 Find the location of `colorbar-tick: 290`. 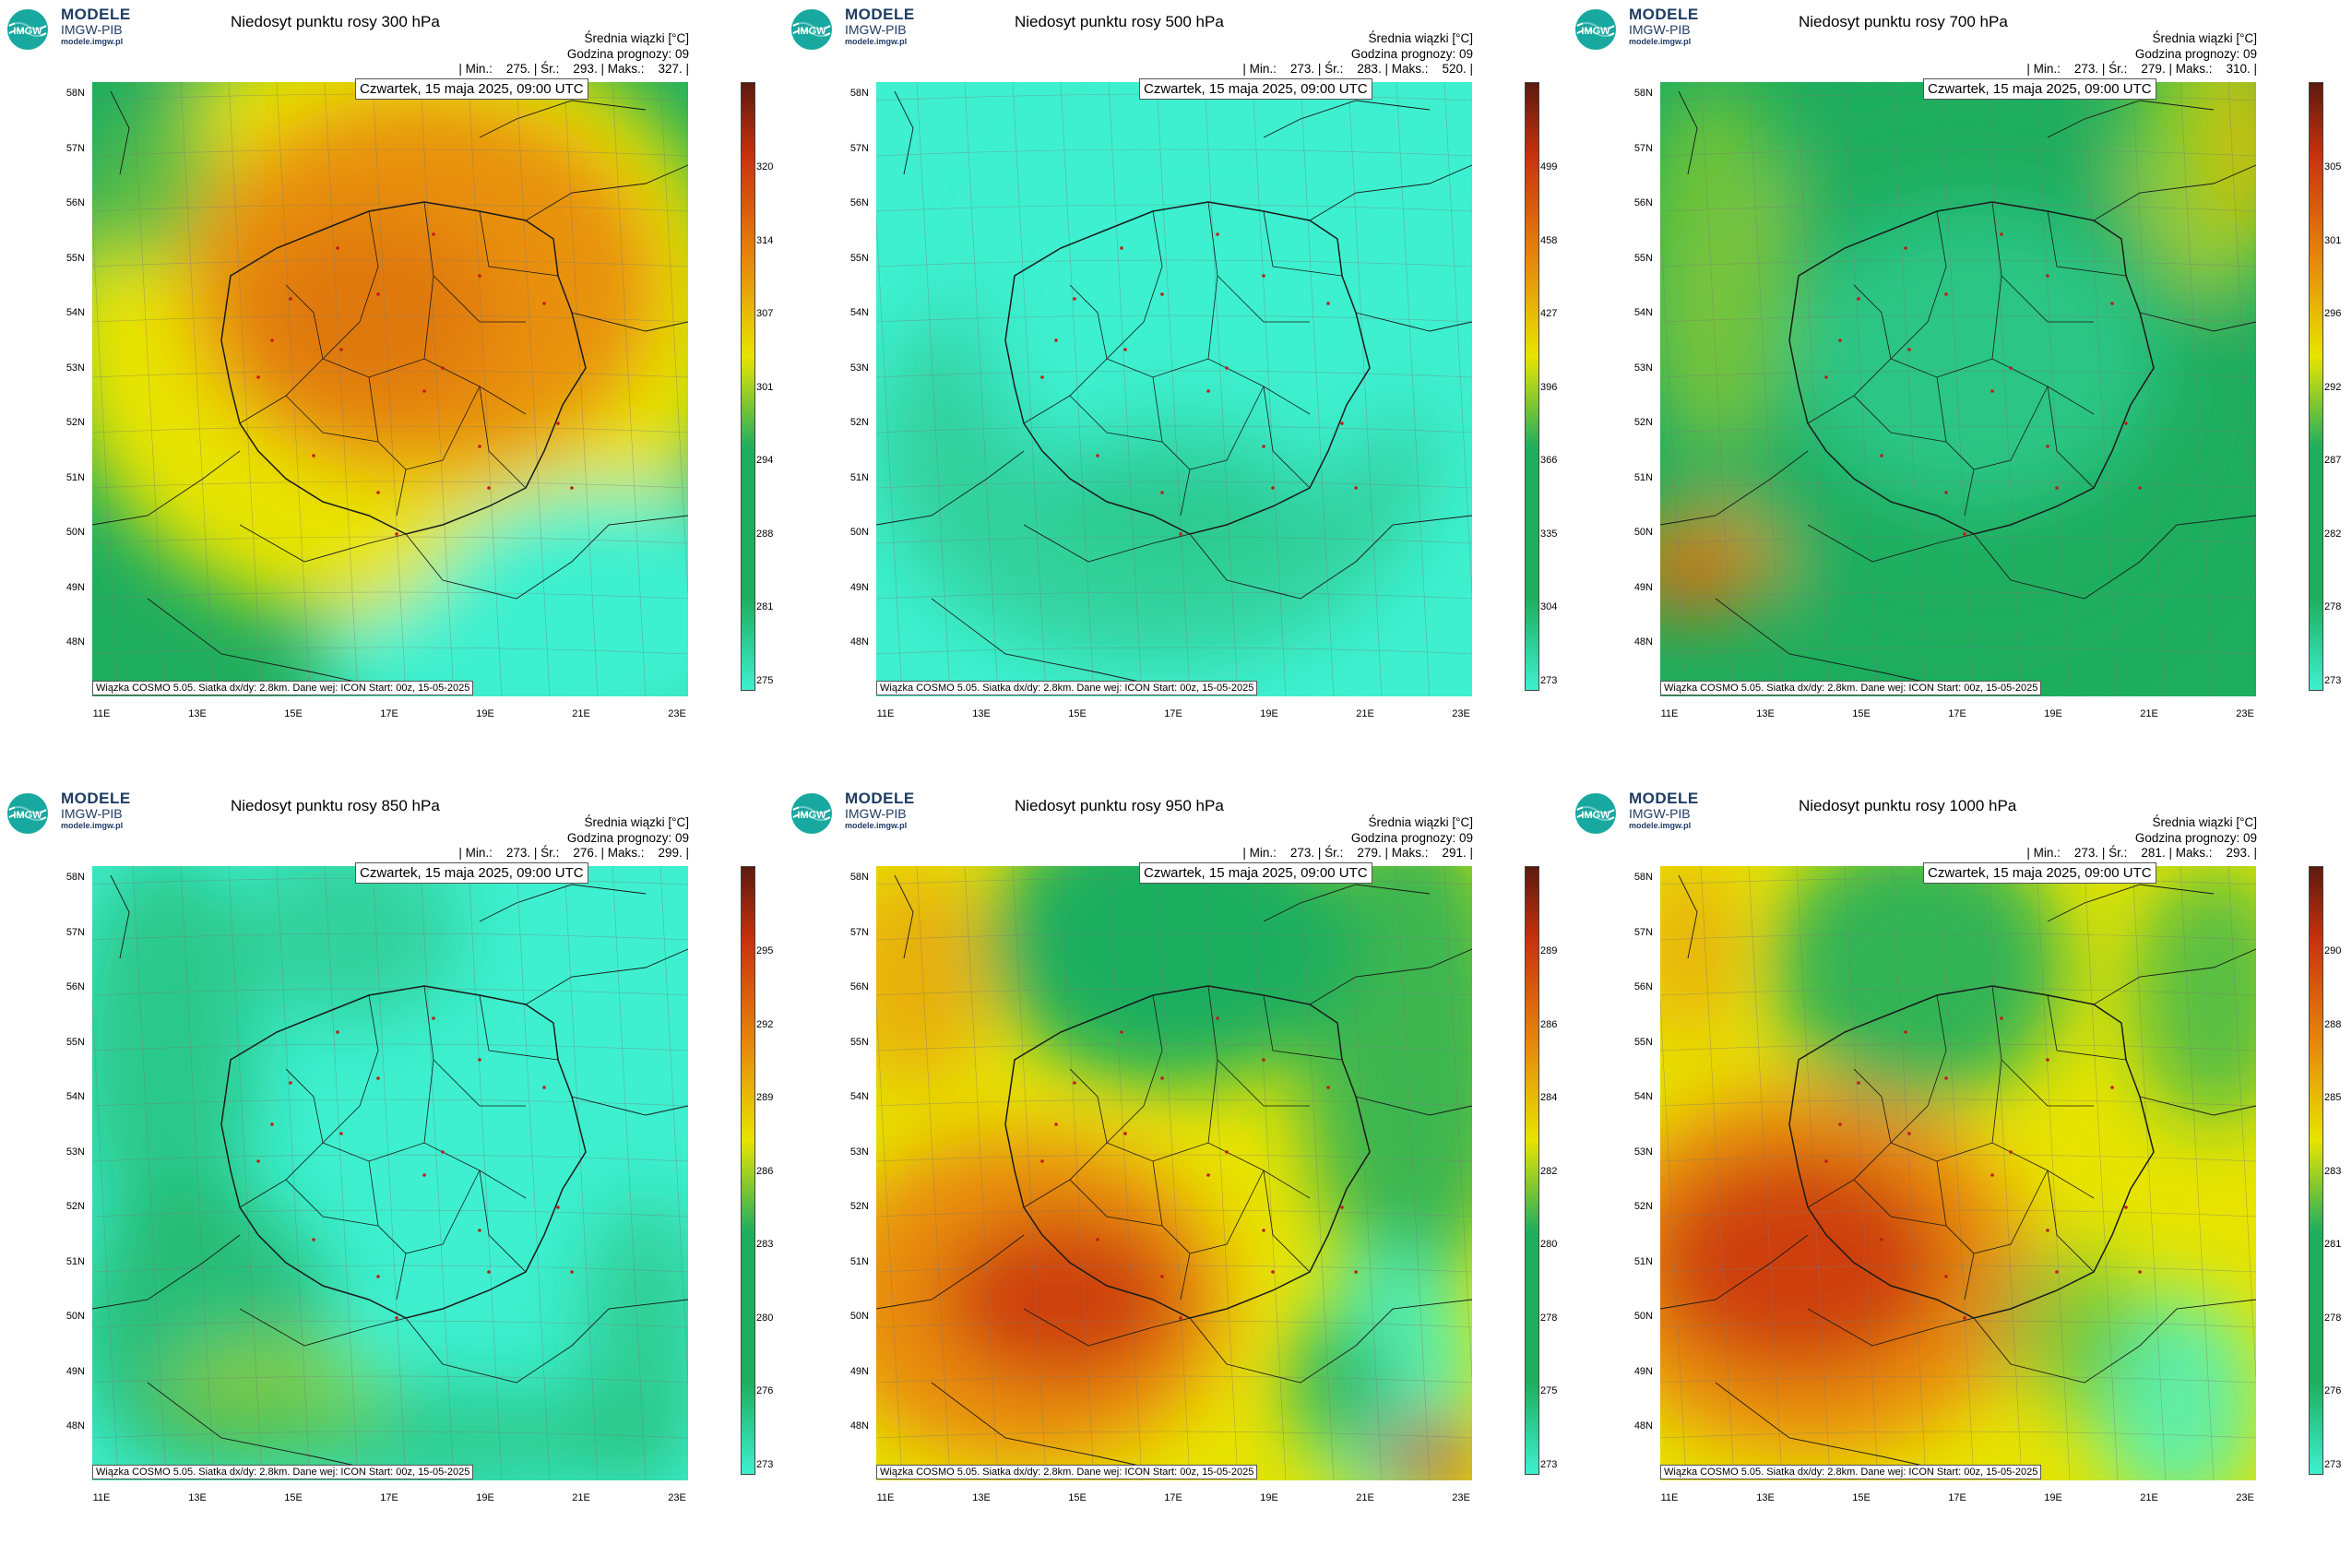

colorbar-tick: 290 is located at coordinates (2333, 950).